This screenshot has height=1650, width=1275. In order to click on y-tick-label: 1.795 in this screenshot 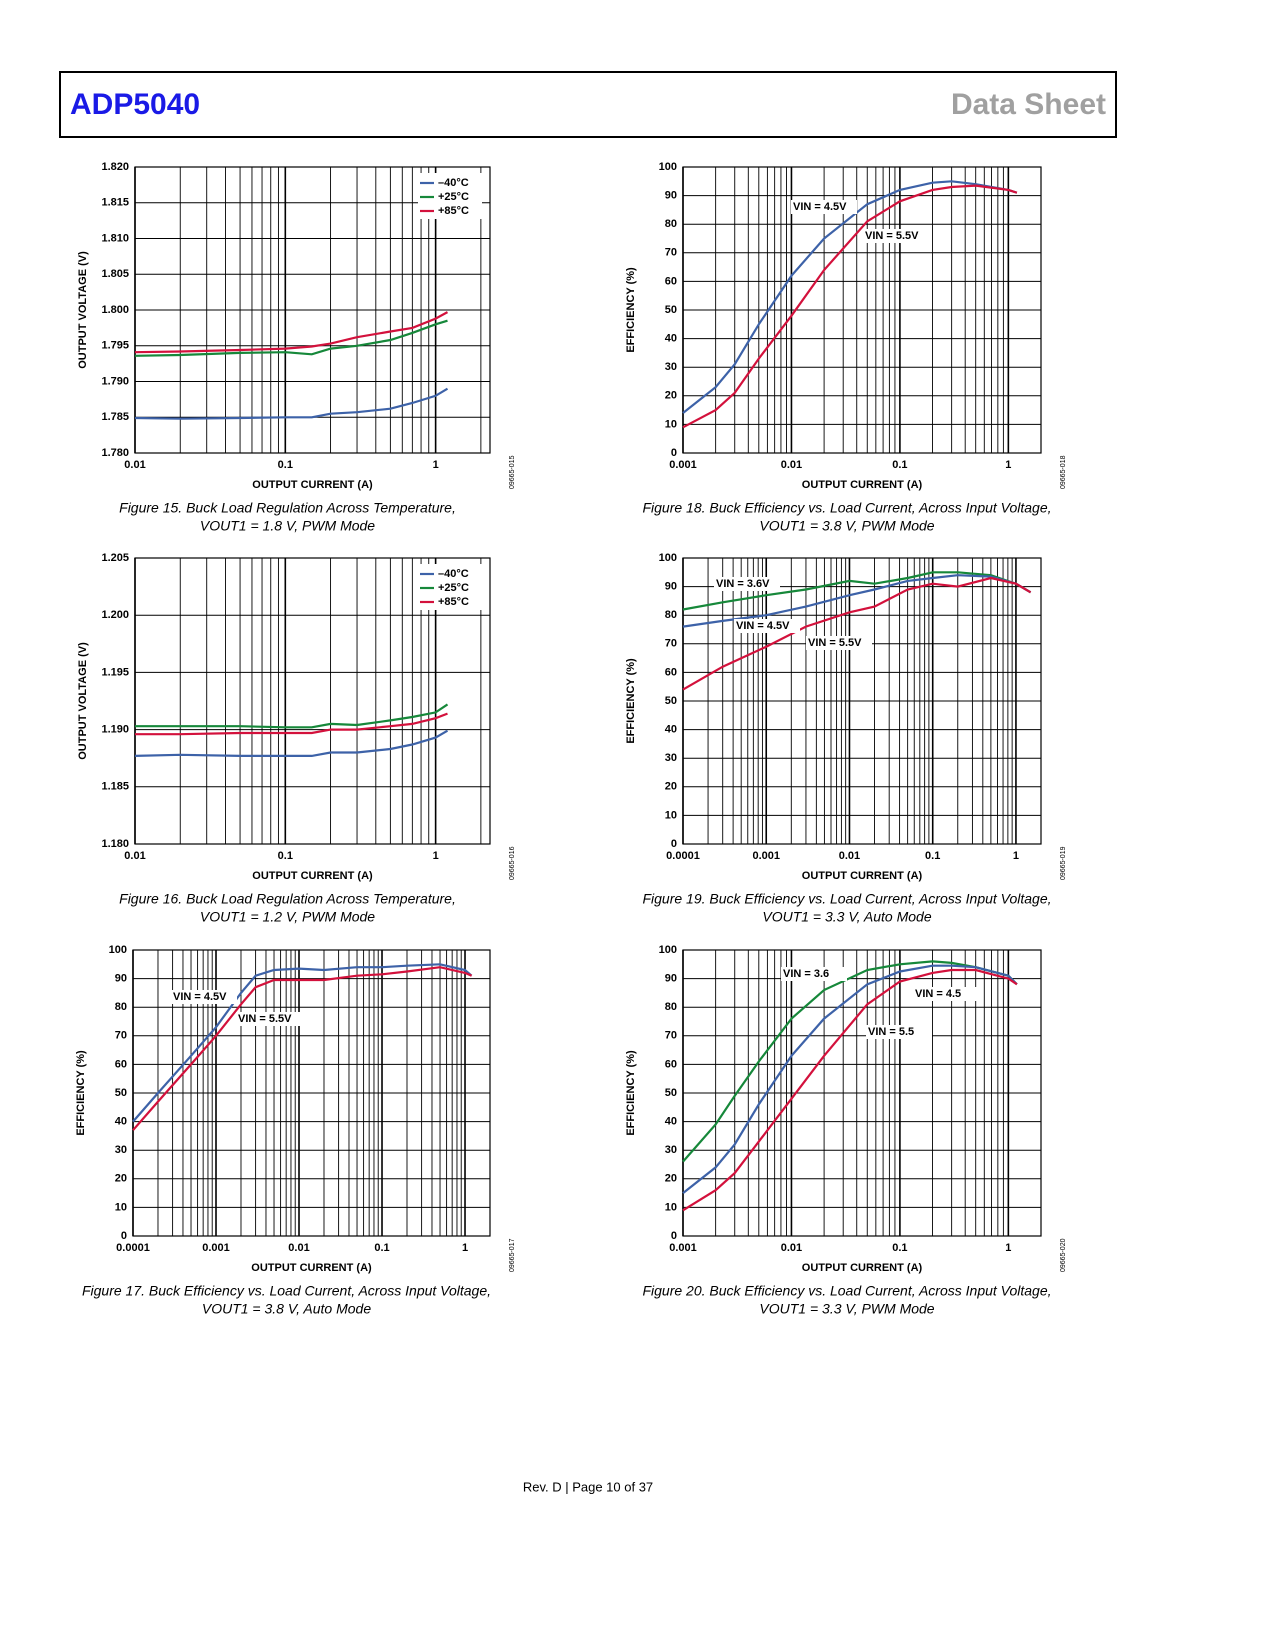, I will do `click(115, 346)`.